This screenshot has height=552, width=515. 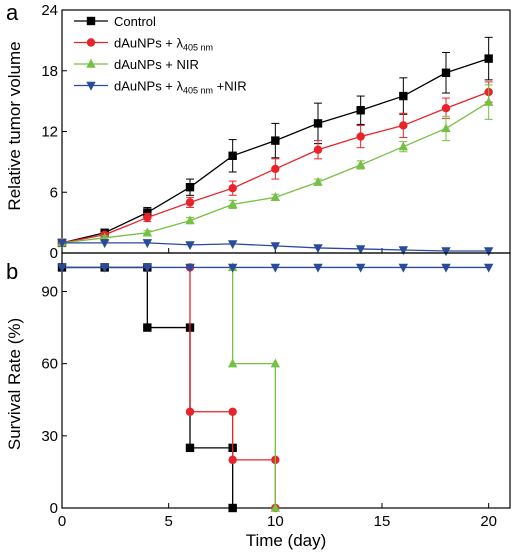 I want to click on x-tick-label-b: 15, so click(x=382, y=521).